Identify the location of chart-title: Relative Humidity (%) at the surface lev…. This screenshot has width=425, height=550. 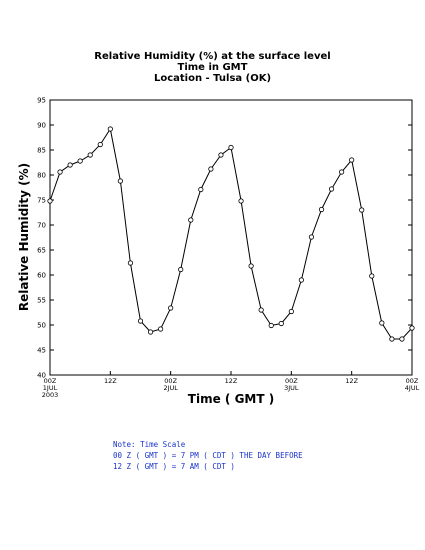
(212, 56).